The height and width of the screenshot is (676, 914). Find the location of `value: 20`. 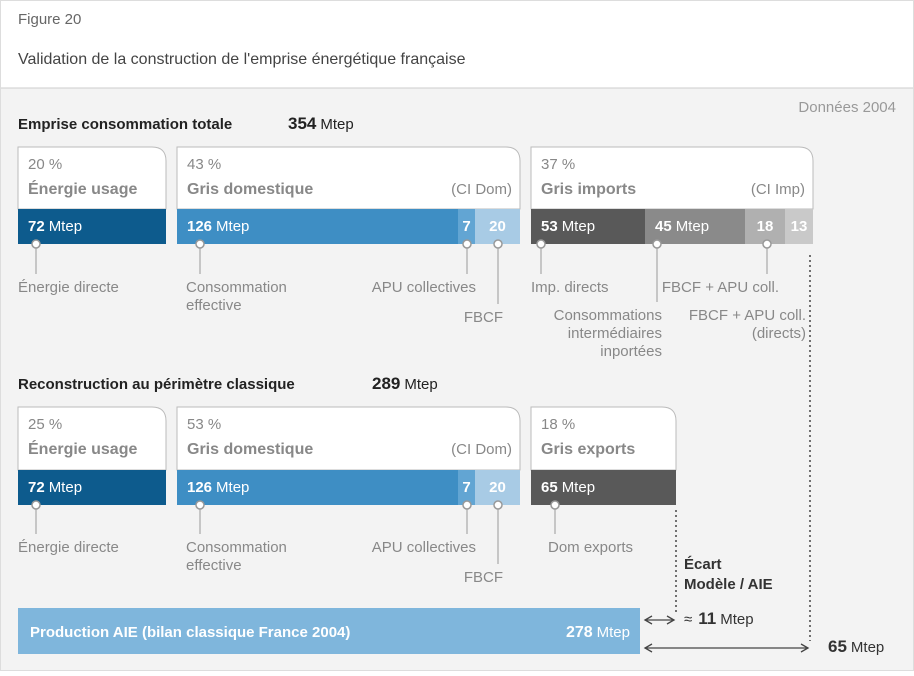

value: 20 is located at coordinates (497, 487).